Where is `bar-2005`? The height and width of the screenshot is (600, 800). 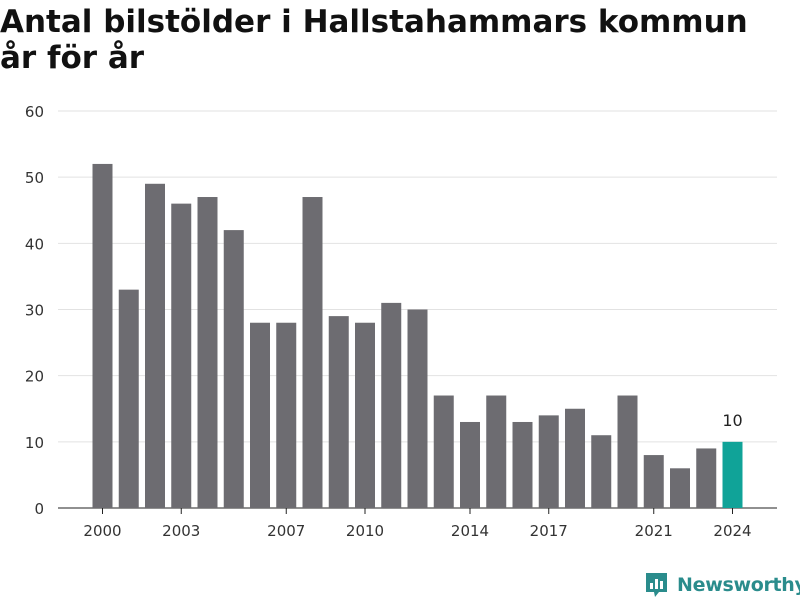 bar-2005 is located at coordinates (233, 369).